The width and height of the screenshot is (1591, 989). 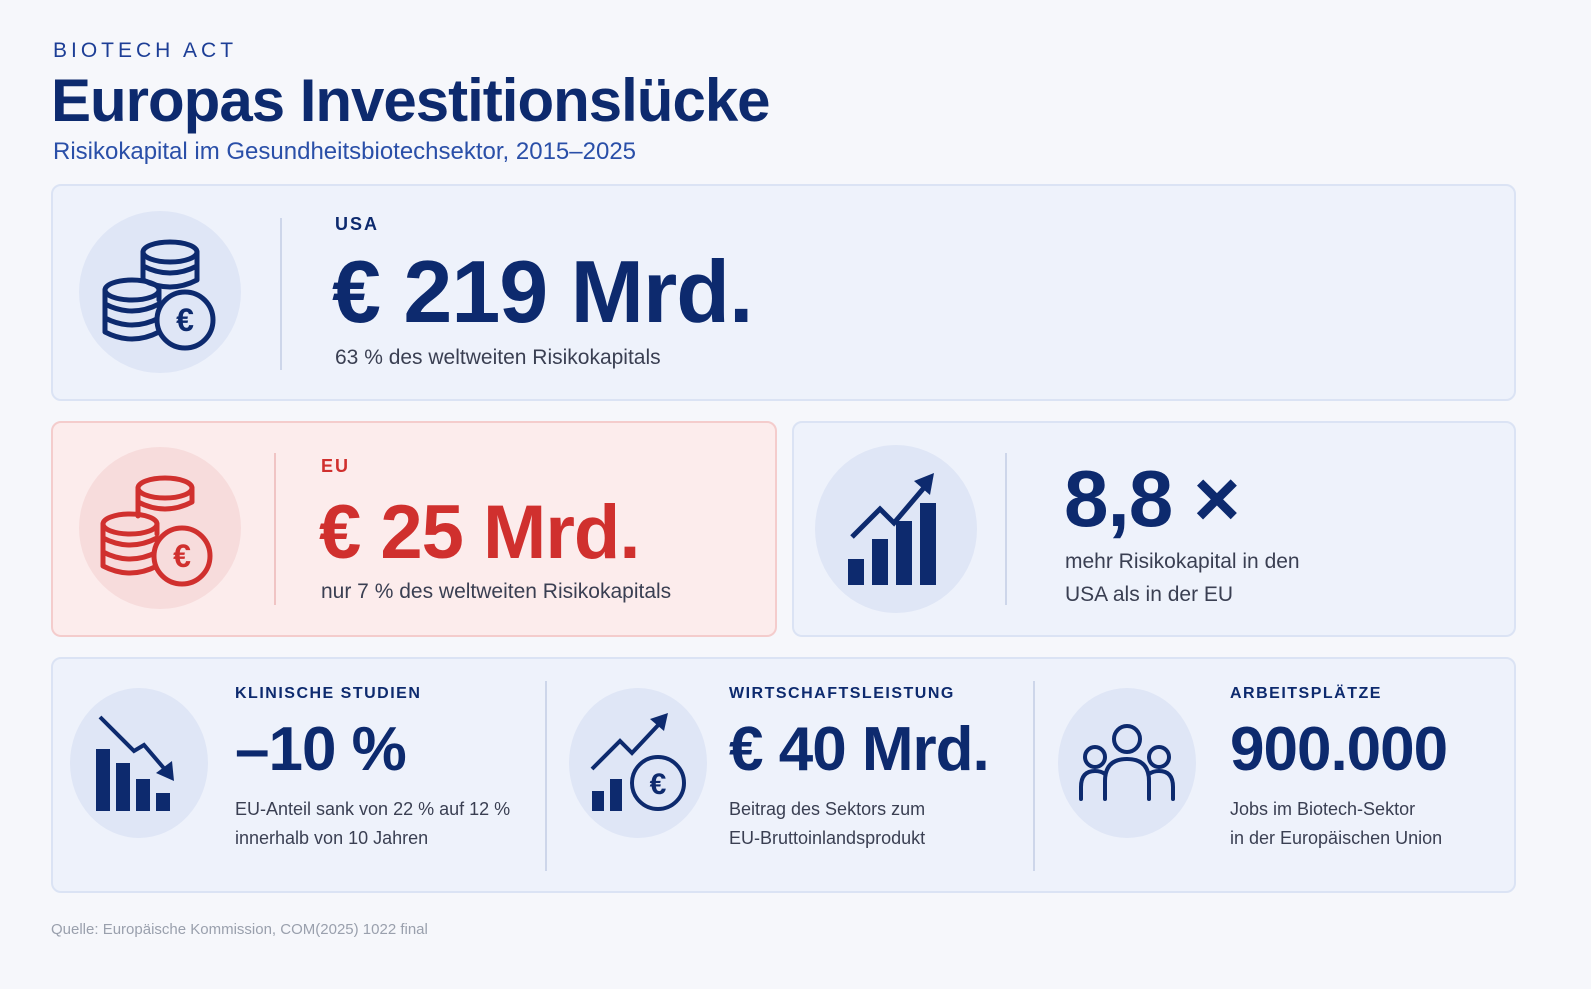 What do you see at coordinates (321, 749) in the screenshot?
I see `stat-value: –10 %` at bounding box center [321, 749].